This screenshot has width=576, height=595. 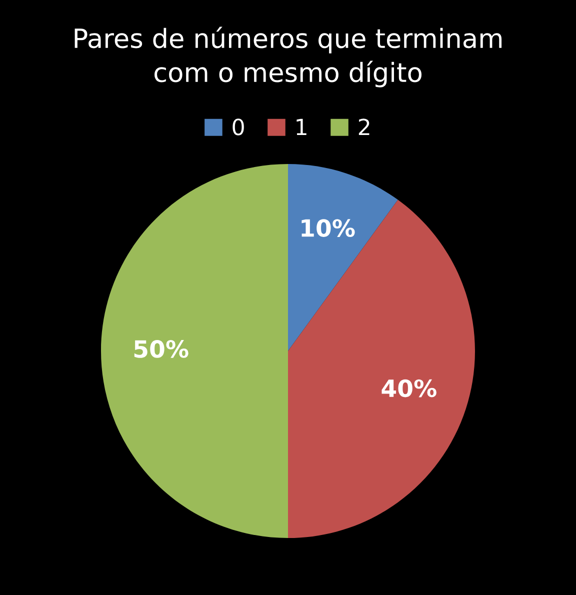 What do you see at coordinates (238, 127) in the screenshot?
I see `legend-label: 0` at bounding box center [238, 127].